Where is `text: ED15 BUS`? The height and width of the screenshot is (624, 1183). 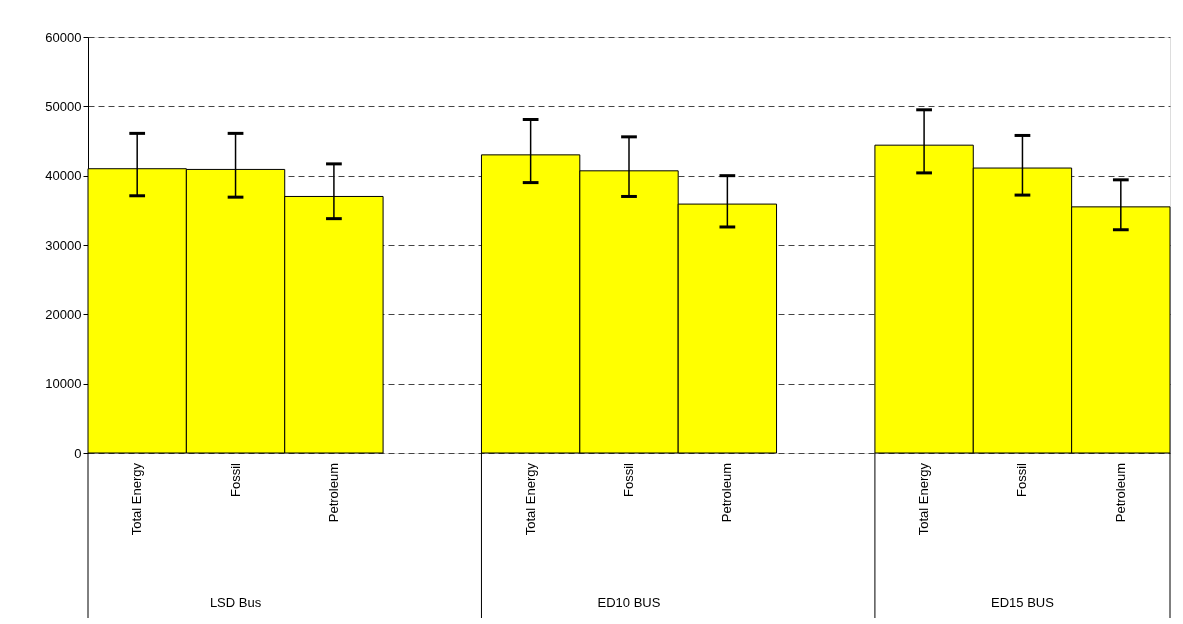
text: ED15 BUS is located at coordinates (1023, 602).